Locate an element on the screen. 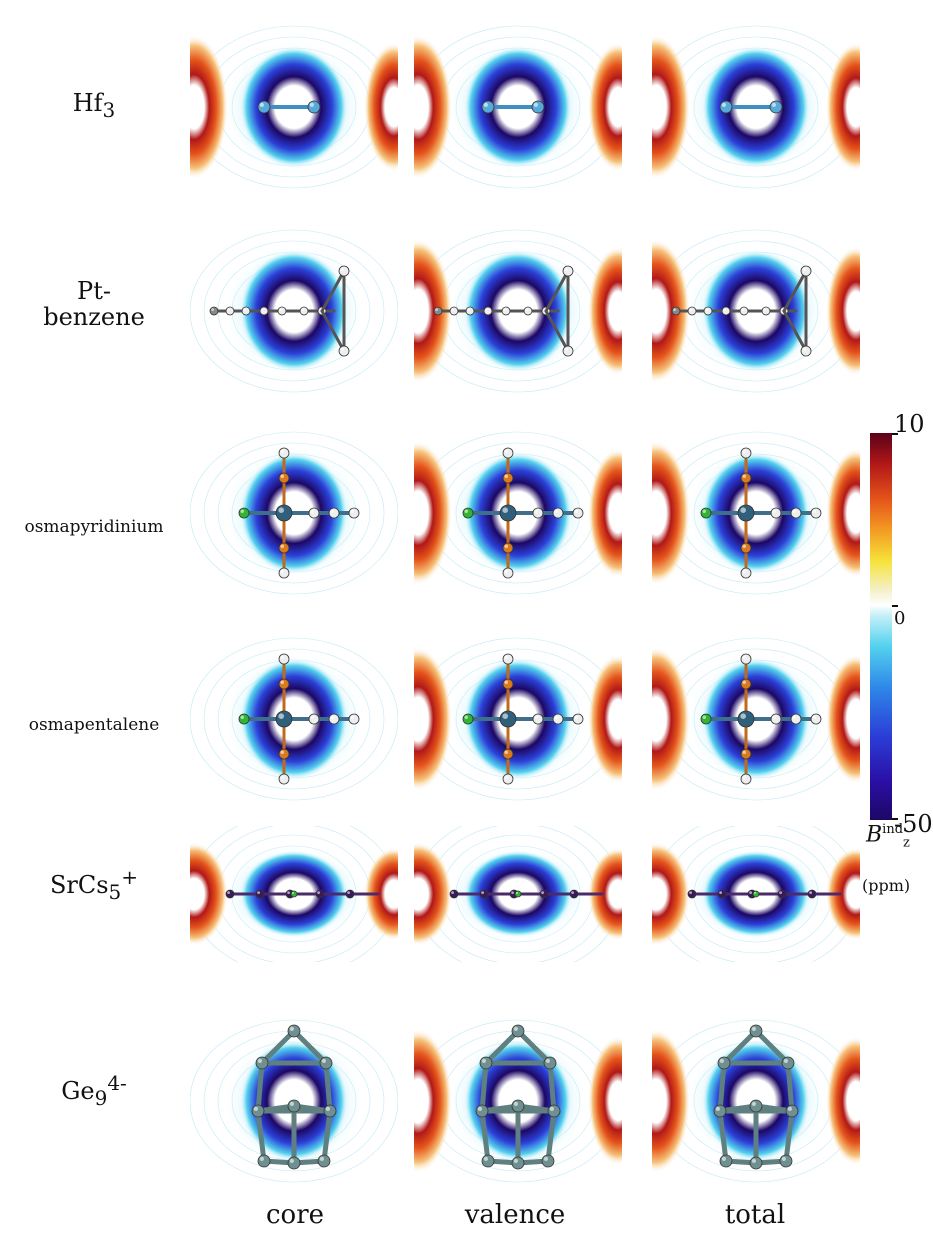  colorbar-quantity: Bindz is located at coordinates (888, 836).